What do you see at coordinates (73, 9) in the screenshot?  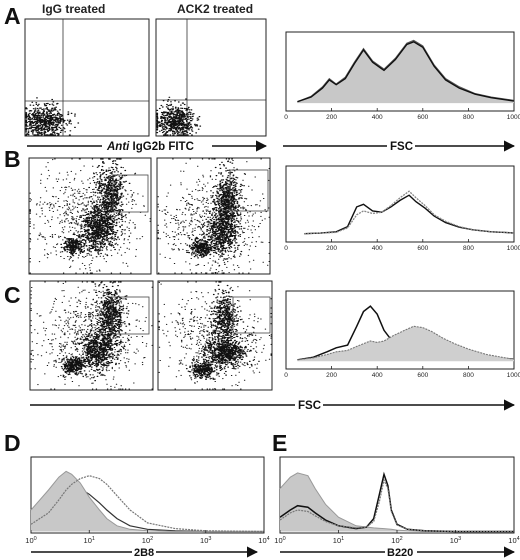 I see `igg-treated-title: IgG treated` at bounding box center [73, 9].